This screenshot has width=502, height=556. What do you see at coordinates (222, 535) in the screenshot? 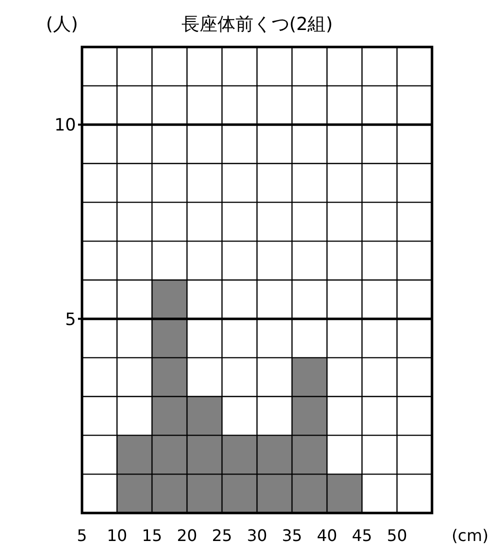
I see `x-tick-label: 25` at bounding box center [222, 535].